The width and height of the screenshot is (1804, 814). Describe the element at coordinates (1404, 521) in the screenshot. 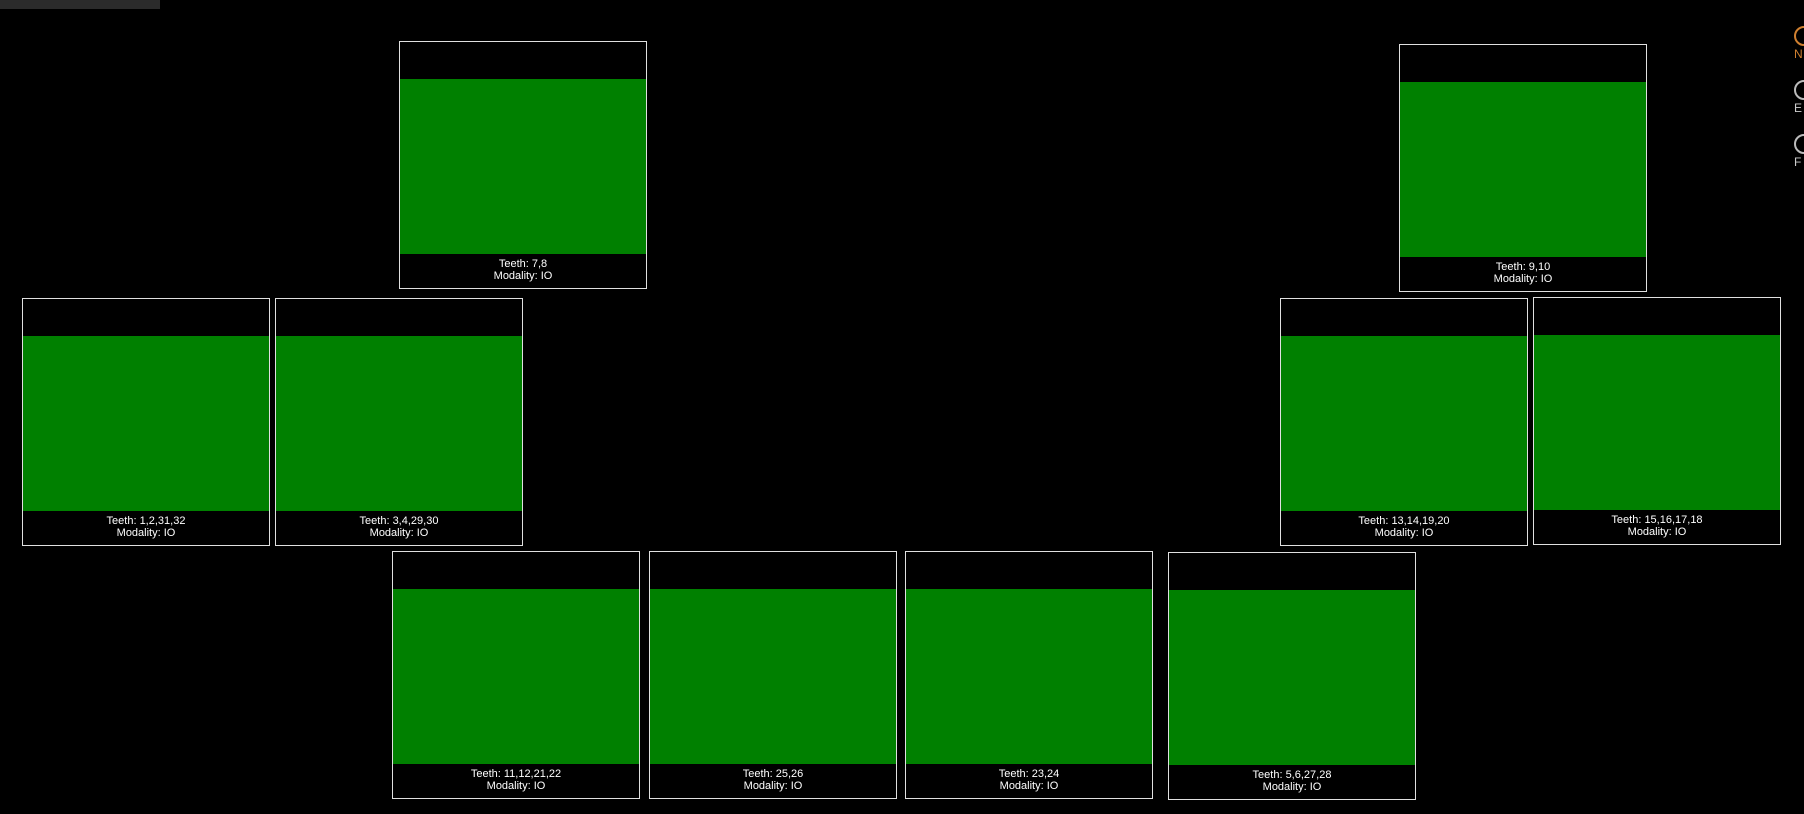

I see `slot-teeth-label: Teeth: 13,14,19,20` at that location.